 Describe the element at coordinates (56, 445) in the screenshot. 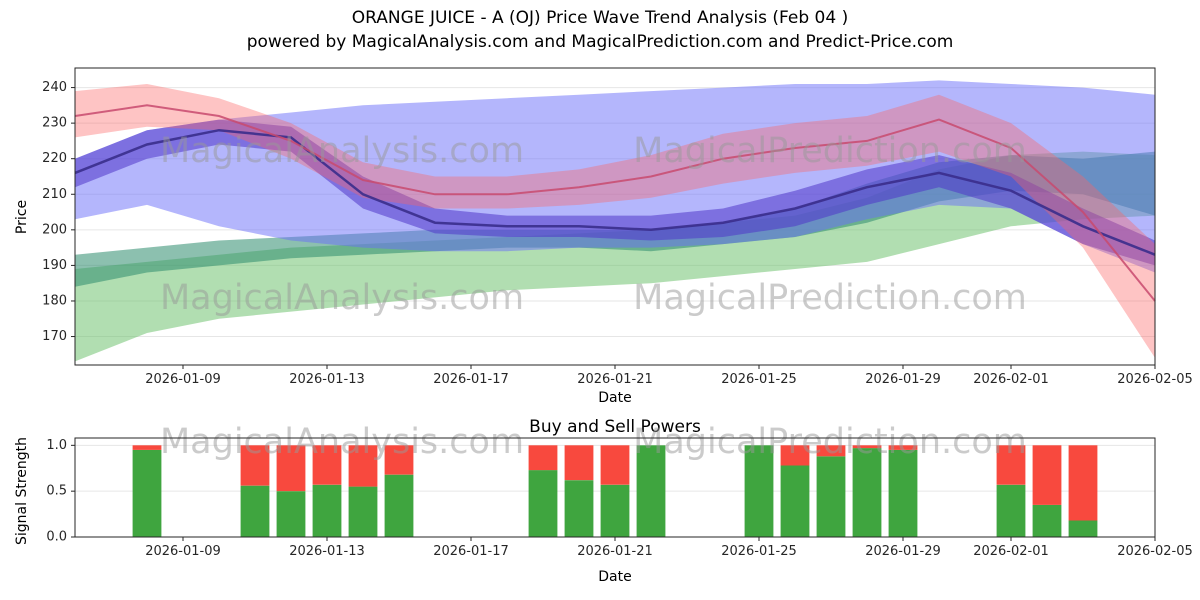

I see `y-tick-label: 1.0` at that location.